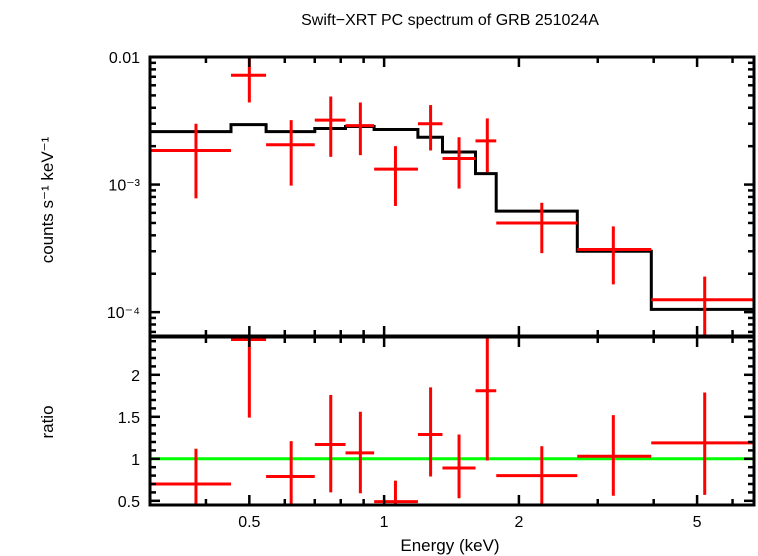 The height and width of the screenshot is (556, 758). Describe the element at coordinates (47, 421) in the screenshot. I see `y-axis-label-ratio: ratio` at that location.